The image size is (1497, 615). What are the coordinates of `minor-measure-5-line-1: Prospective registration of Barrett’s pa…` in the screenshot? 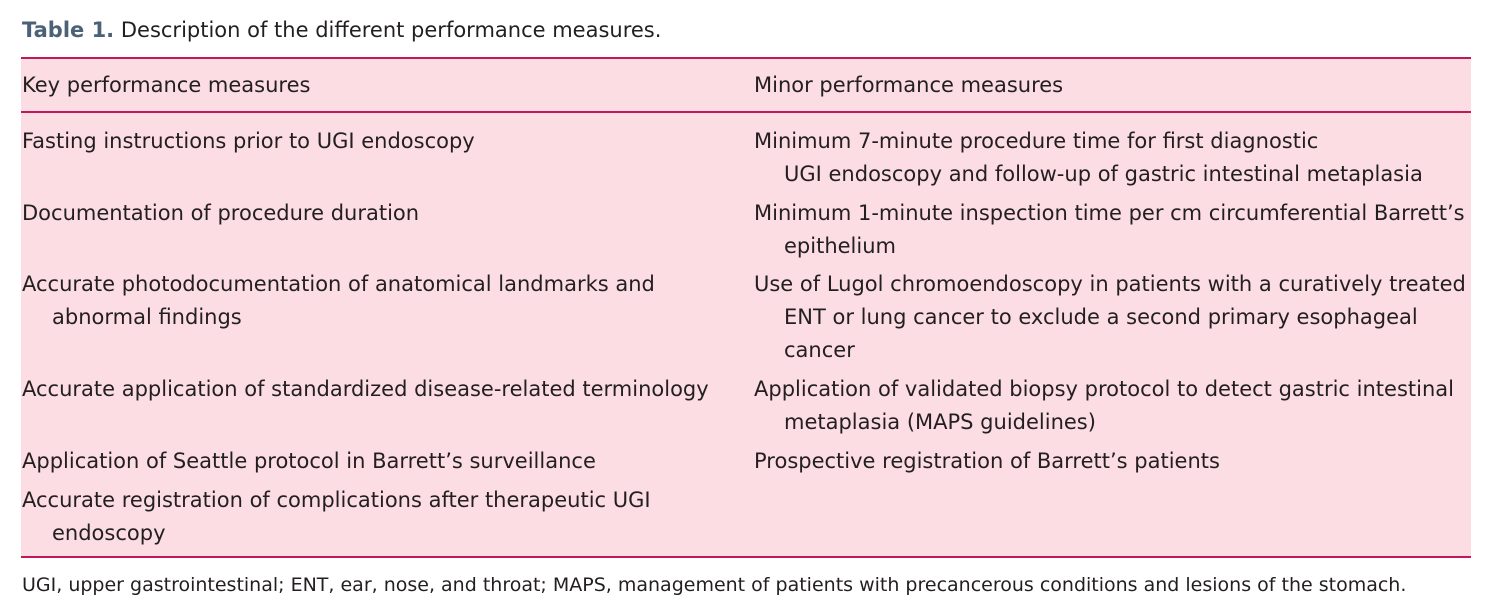 It's located at (987, 461).